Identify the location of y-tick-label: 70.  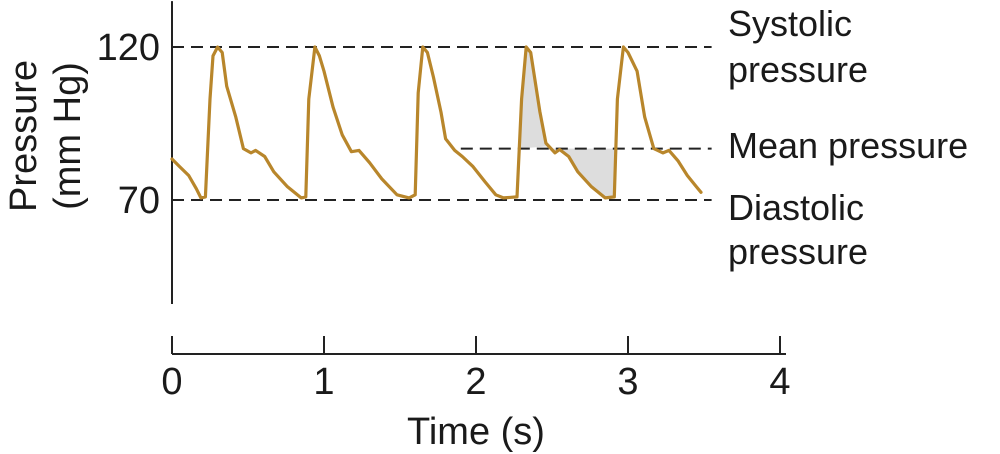
(139, 201).